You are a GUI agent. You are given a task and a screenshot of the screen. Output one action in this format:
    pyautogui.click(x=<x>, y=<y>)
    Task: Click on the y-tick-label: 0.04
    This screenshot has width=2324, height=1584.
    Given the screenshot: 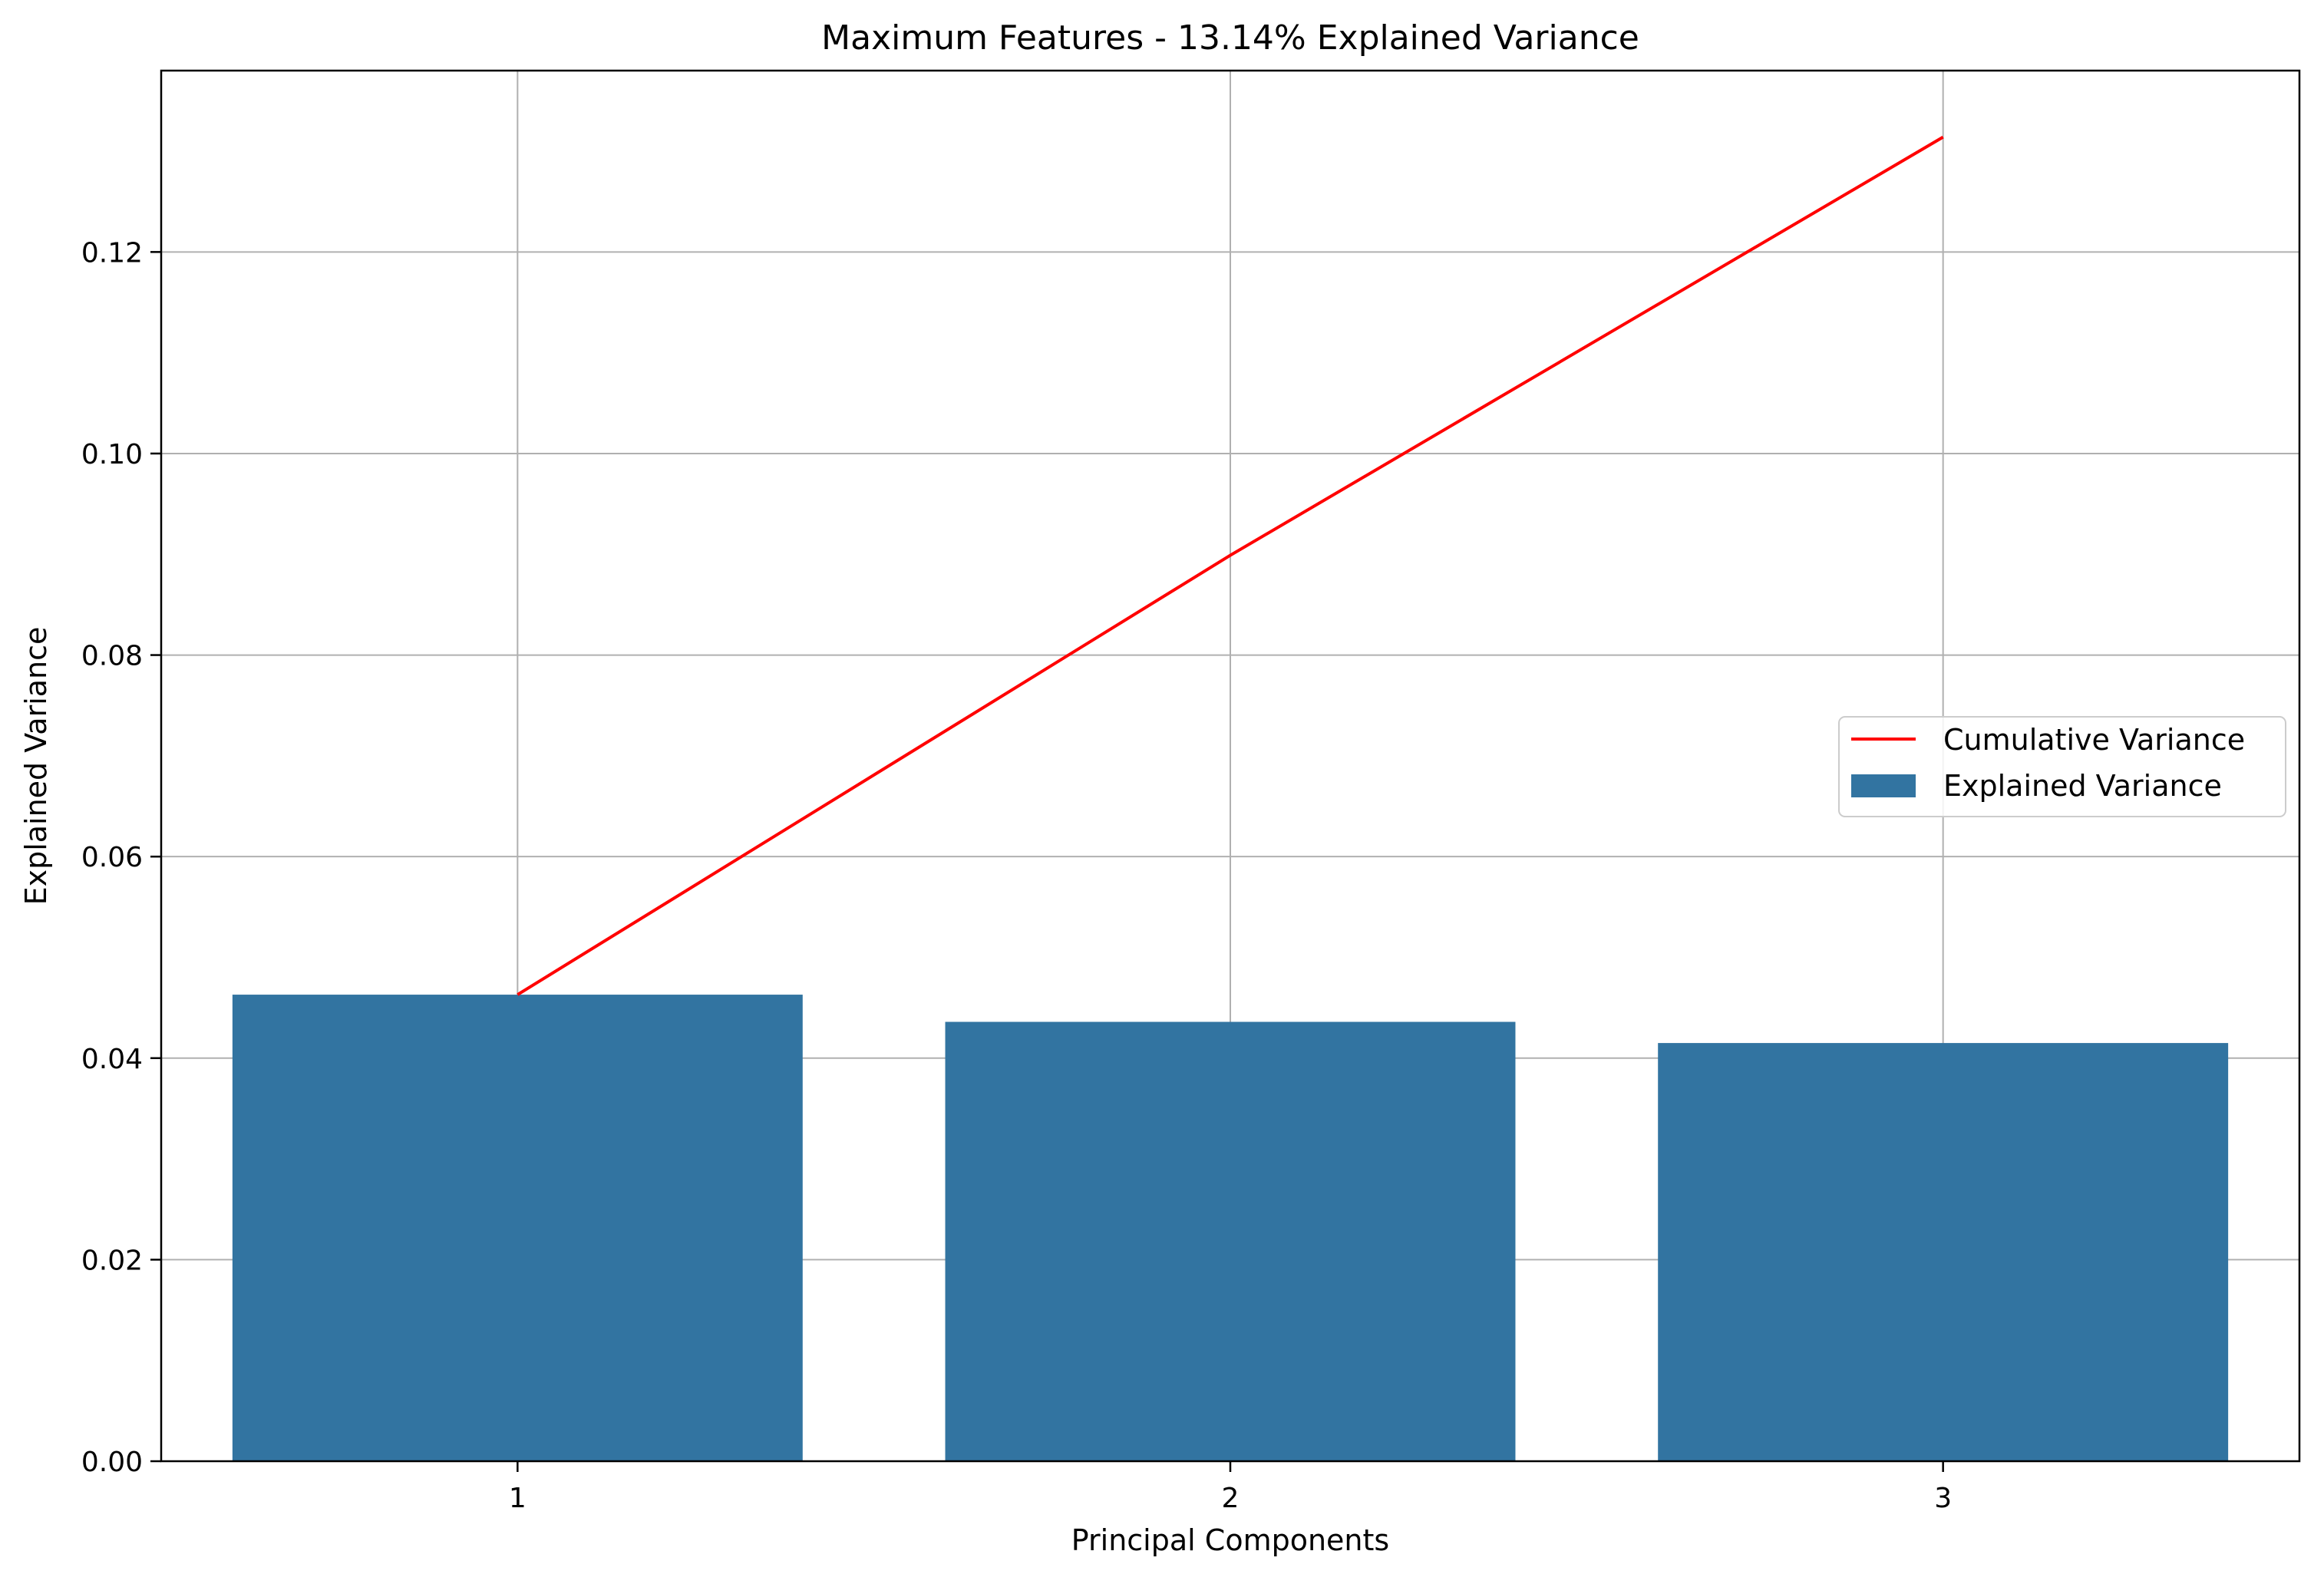 What is the action you would take?
    pyautogui.click(x=112, y=1059)
    